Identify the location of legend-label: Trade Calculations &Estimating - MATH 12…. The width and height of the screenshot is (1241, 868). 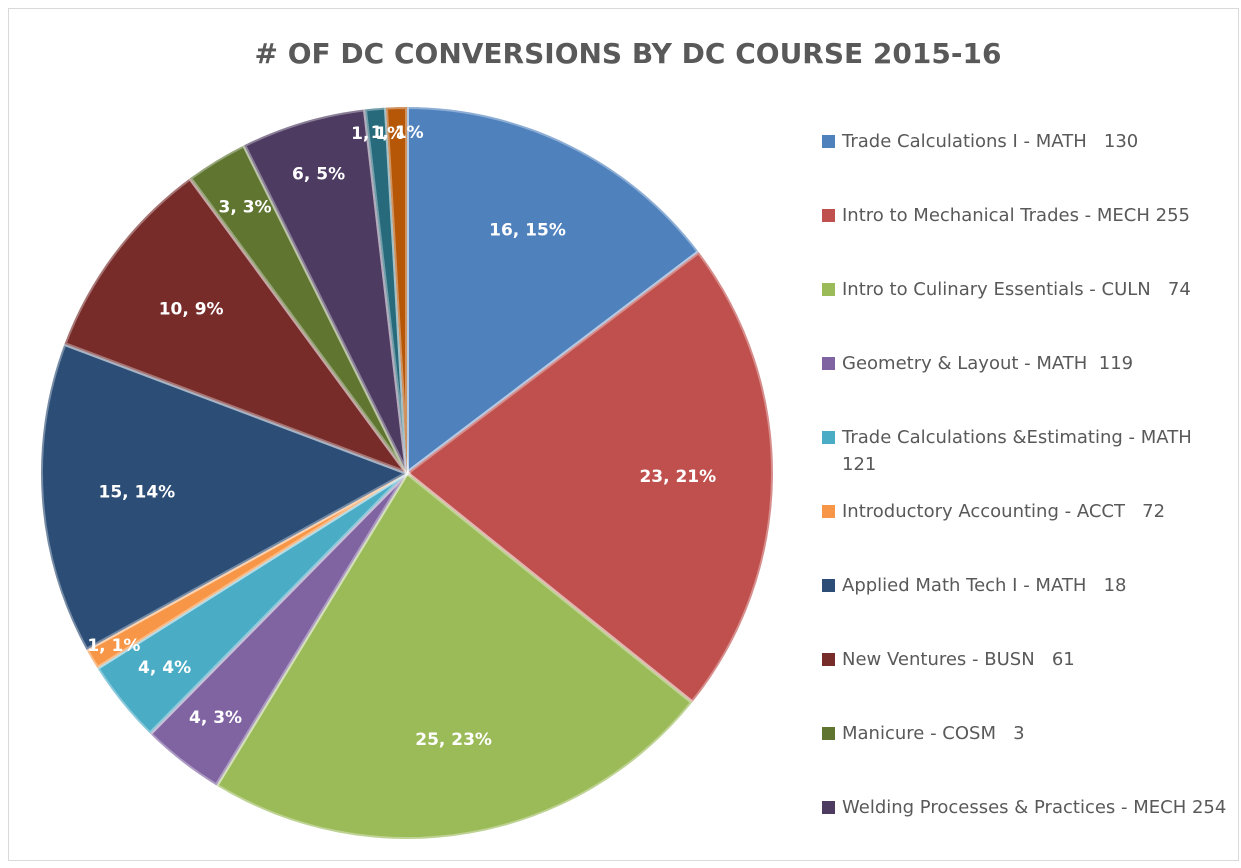
(1020, 451).